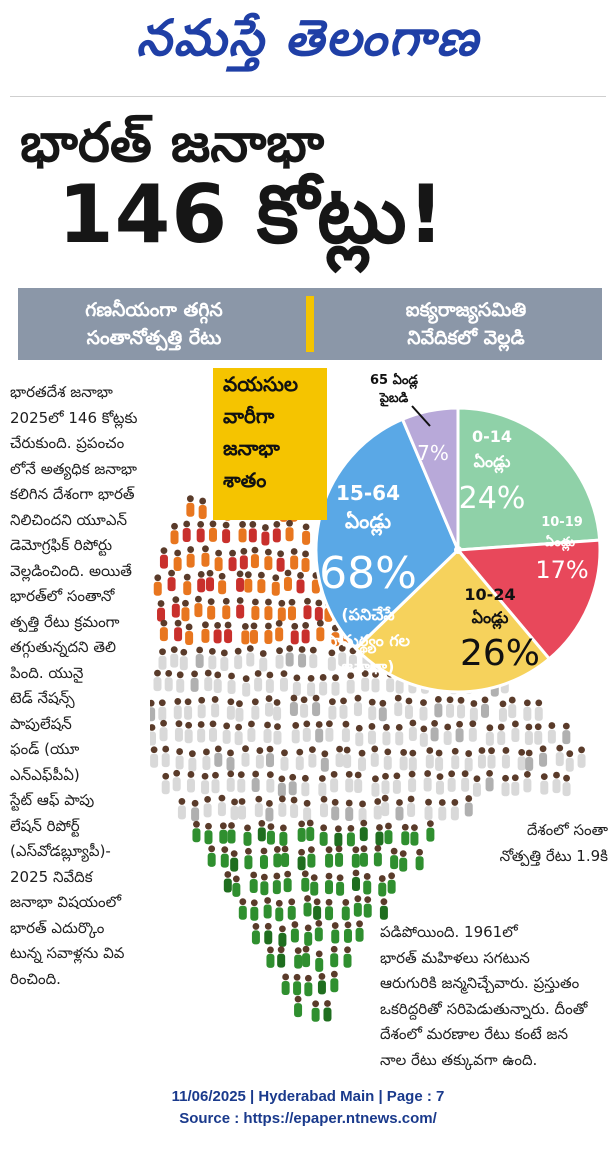 The image size is (616, 1152). I want to click on newspaper-logo: నమస్తే తెలంగాణ, so click(308, 38).